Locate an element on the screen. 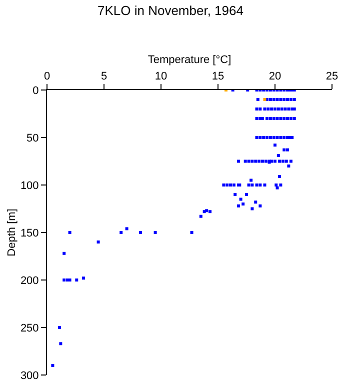  y-tick-label: 250 is located at coordinates (29, 328).